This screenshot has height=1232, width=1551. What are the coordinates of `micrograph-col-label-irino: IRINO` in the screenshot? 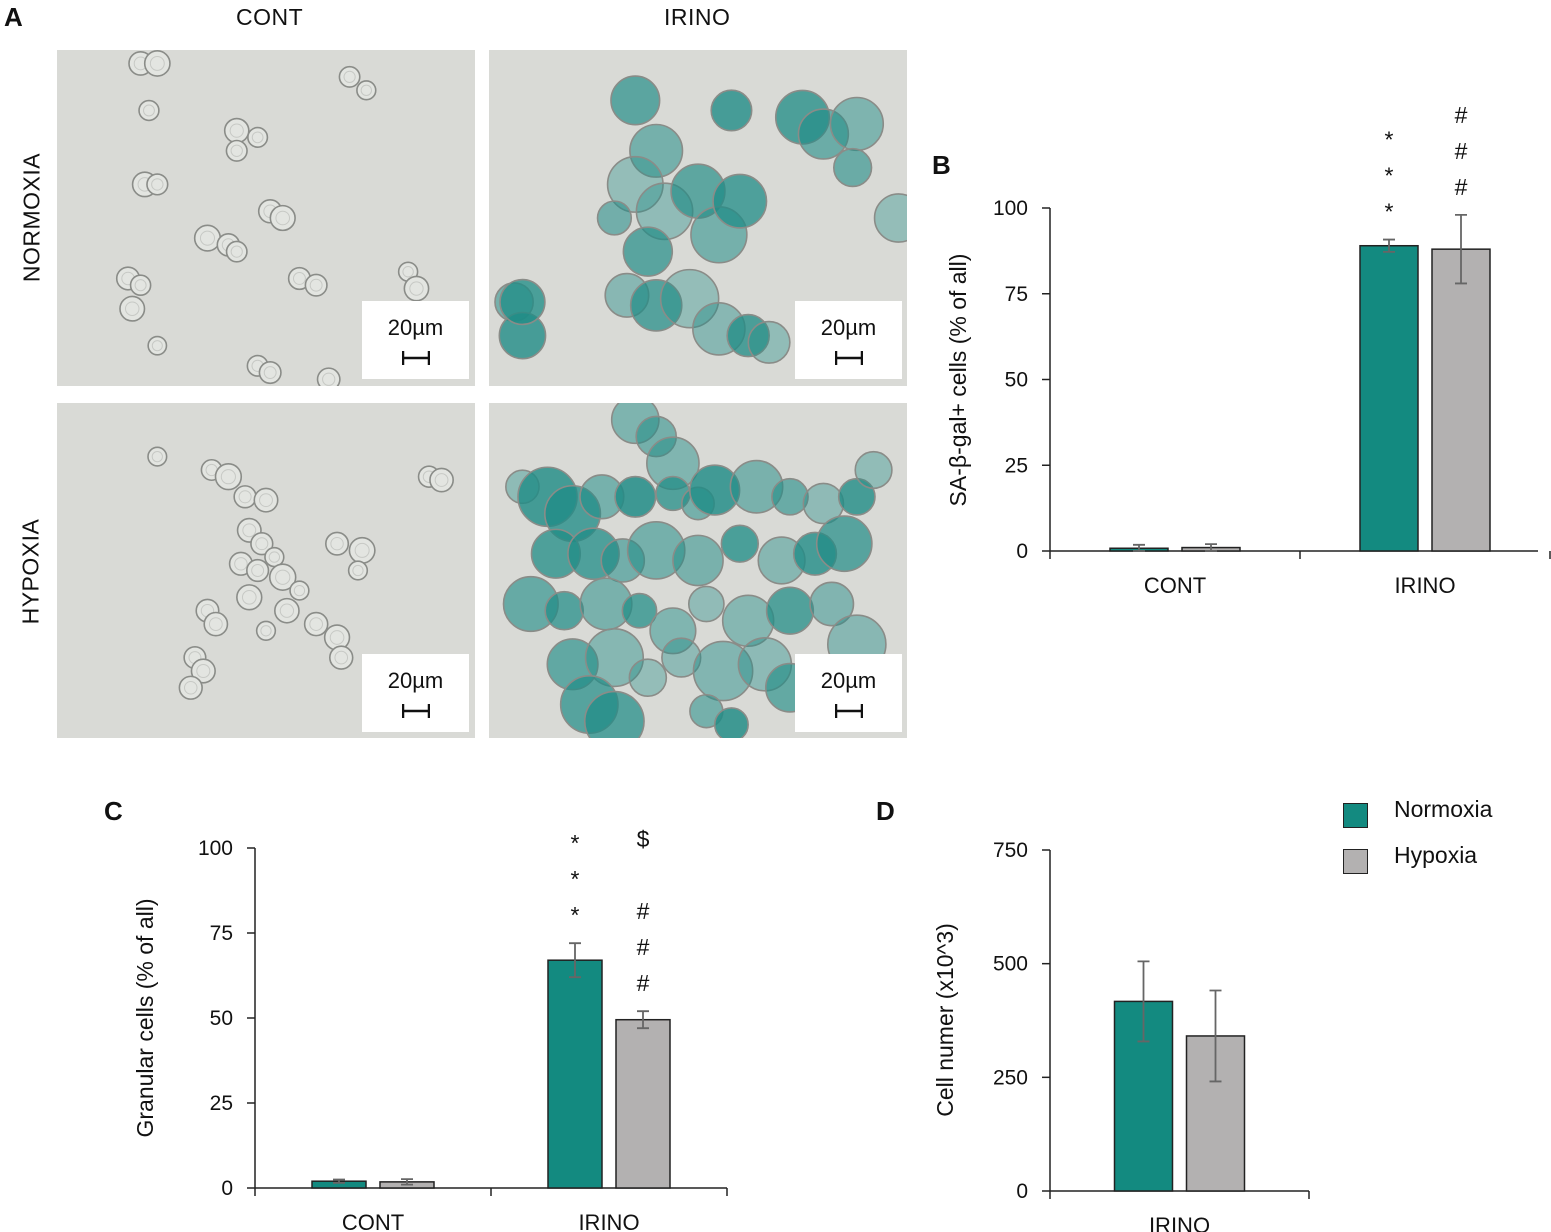 It's located at (697, 17).